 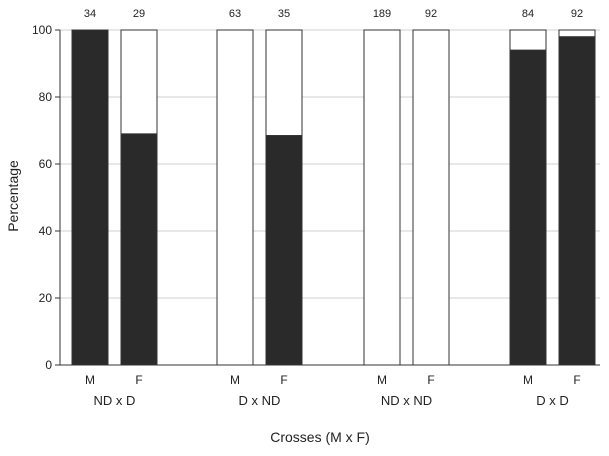 I want to click on group-label: D x D, so click(x=552, y=400).